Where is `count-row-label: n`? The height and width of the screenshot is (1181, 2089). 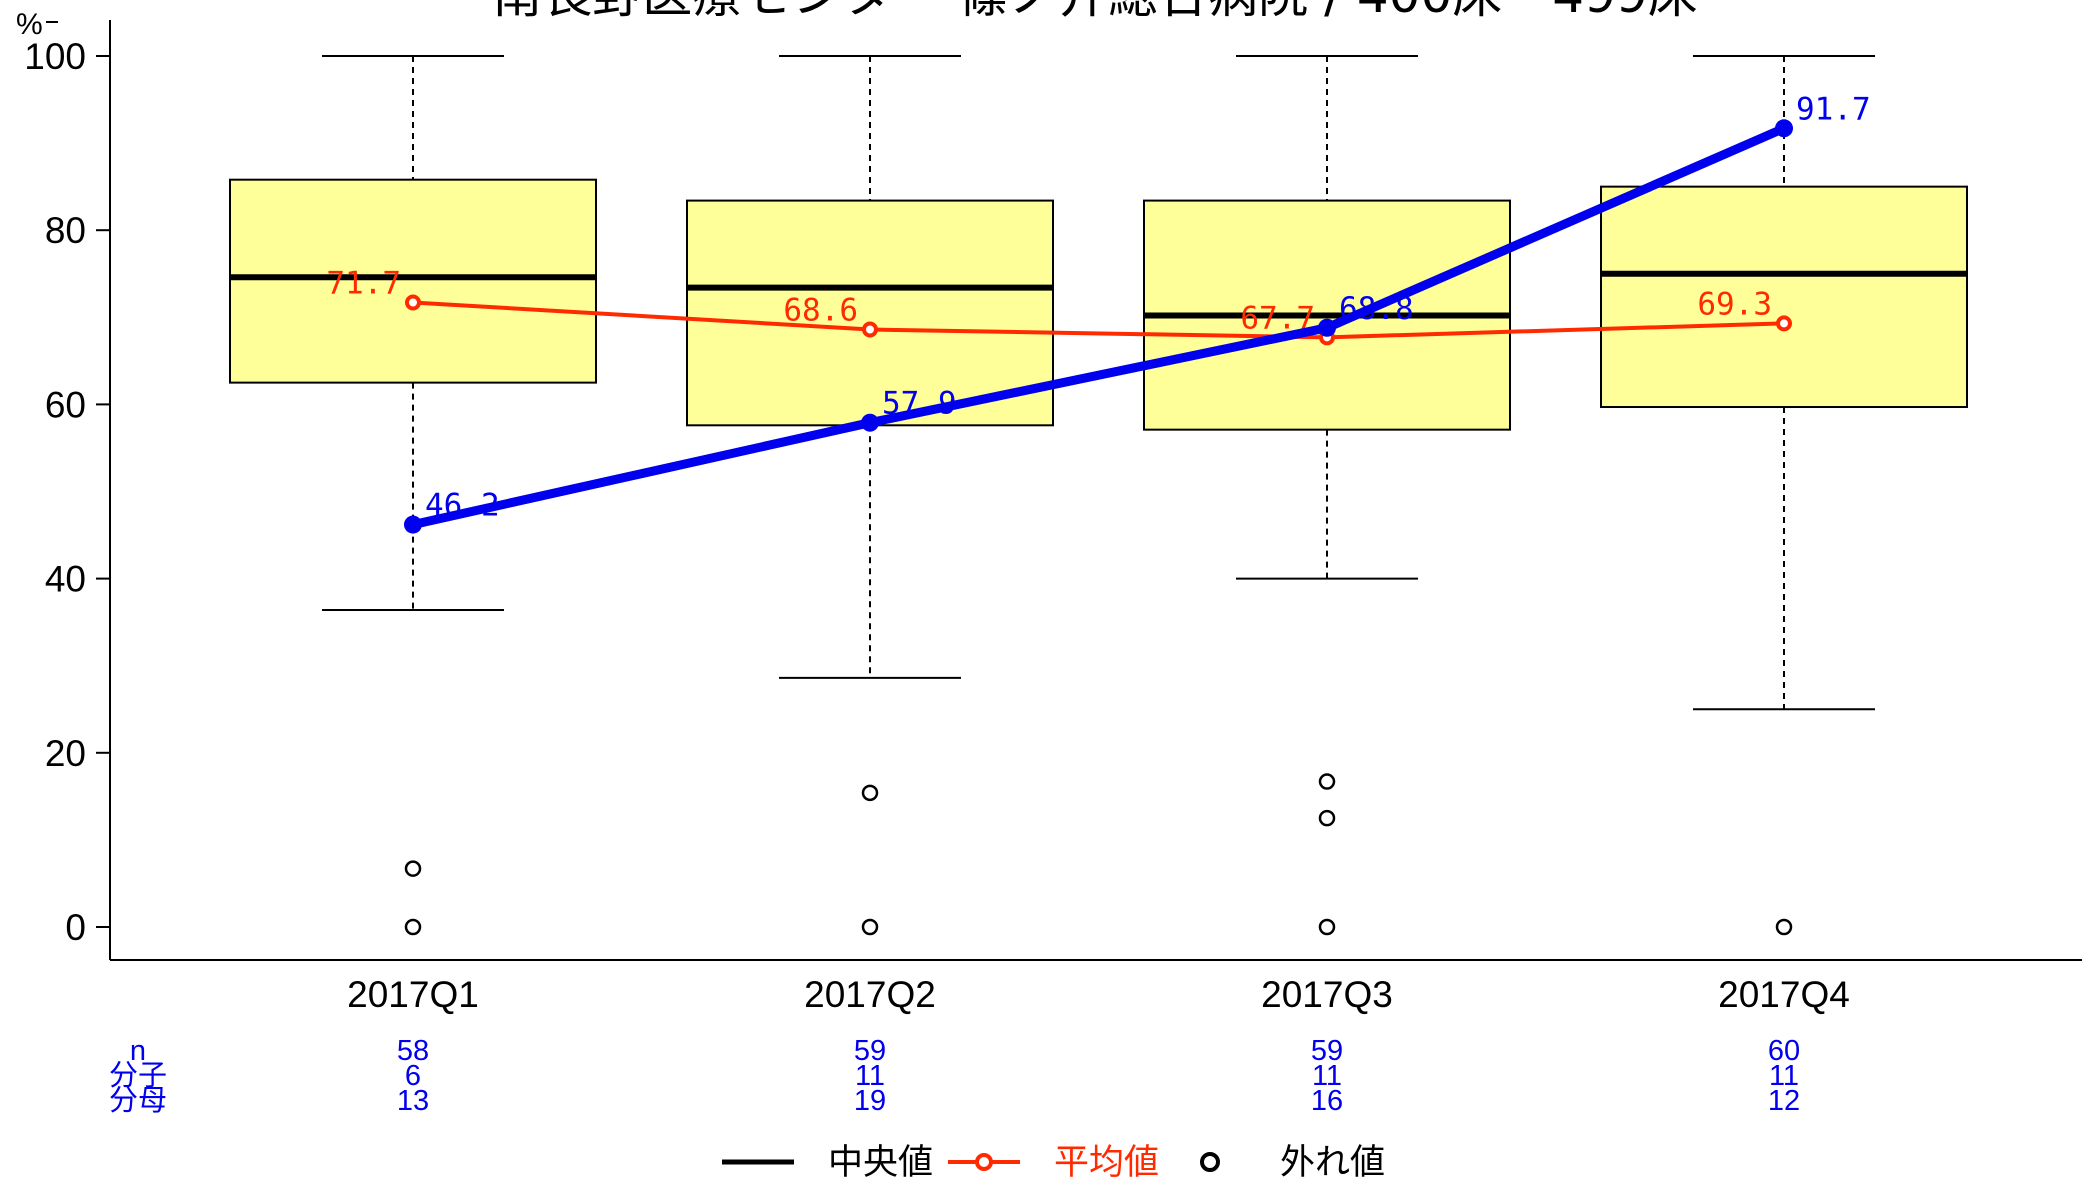
count-row-label: n is located at coordinates (138, 1051).